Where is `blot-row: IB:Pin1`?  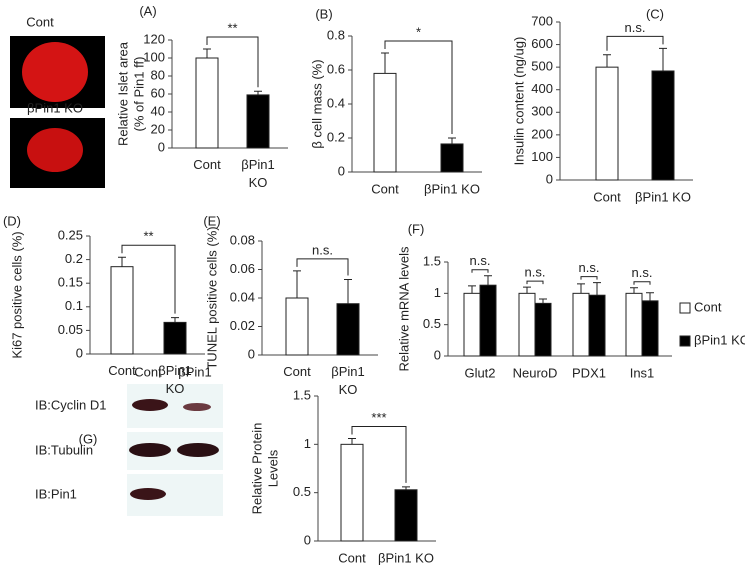
blot-row: IB:Pin1 is located at coordinates (56, 493).